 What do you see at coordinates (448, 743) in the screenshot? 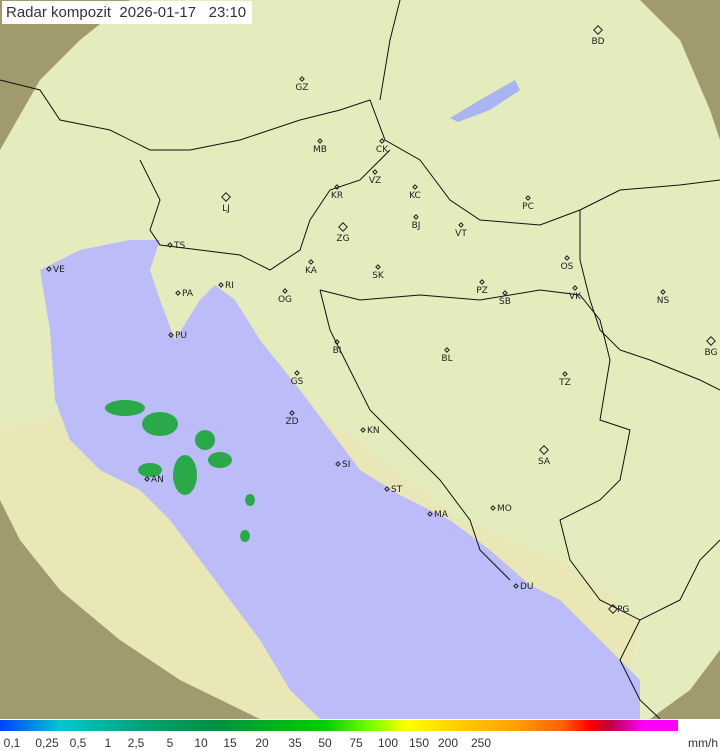
I see `legend-tick: 200` at bounding box center [448, 743].